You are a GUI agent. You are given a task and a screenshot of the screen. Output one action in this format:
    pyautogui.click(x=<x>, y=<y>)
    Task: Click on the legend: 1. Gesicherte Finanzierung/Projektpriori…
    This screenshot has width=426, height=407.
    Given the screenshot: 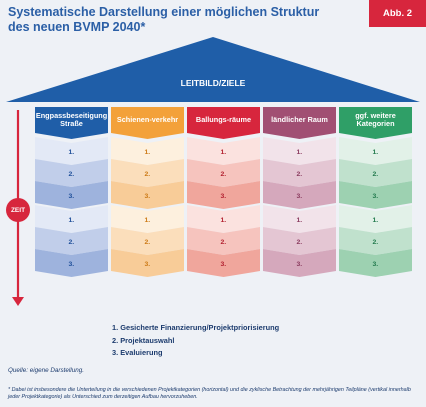 What is the action you would take?
    pyautogui.click(x=195, y=341)
    